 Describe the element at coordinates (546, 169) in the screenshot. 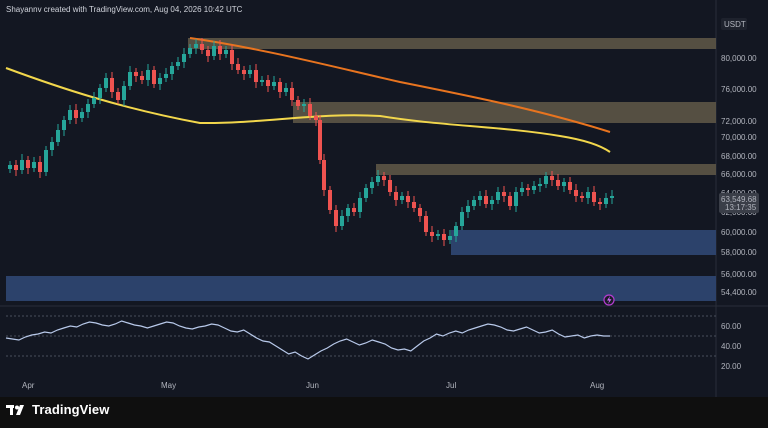

I see `supply-zone-mid` at that location.